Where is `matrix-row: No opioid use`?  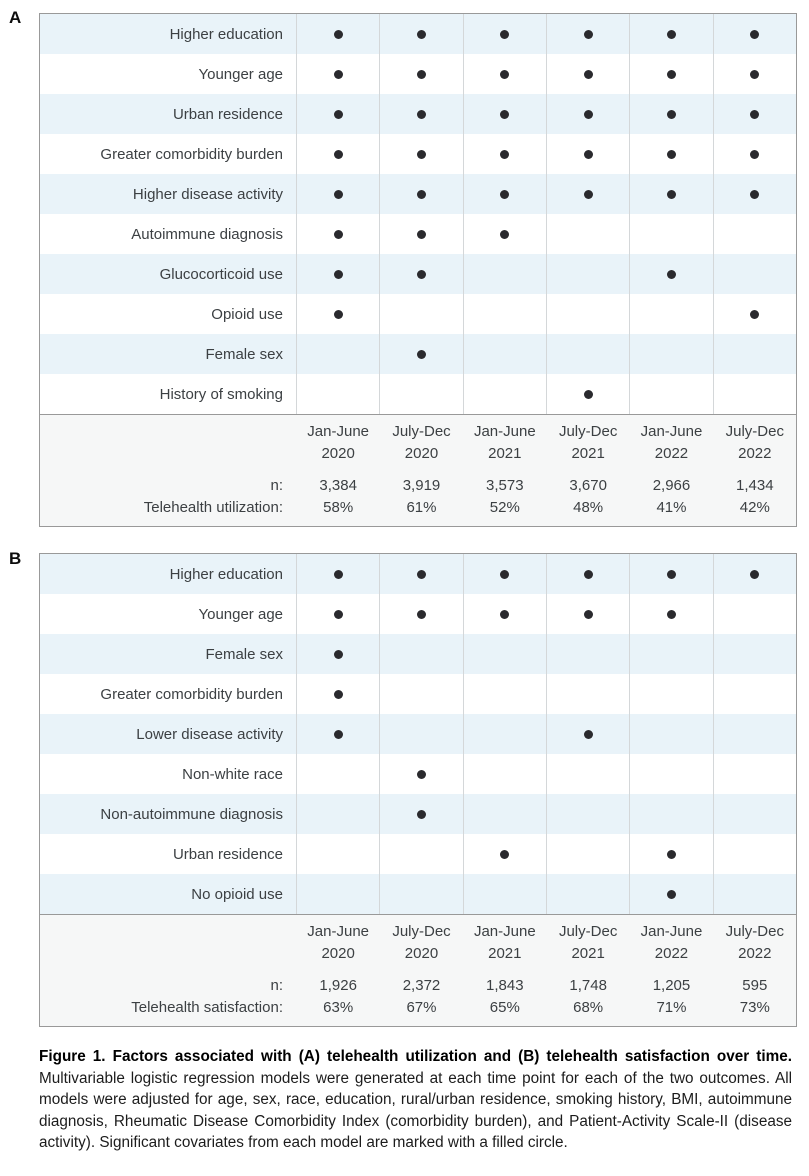
matrix-row: No opioid use is located at coordinates (418, 894).